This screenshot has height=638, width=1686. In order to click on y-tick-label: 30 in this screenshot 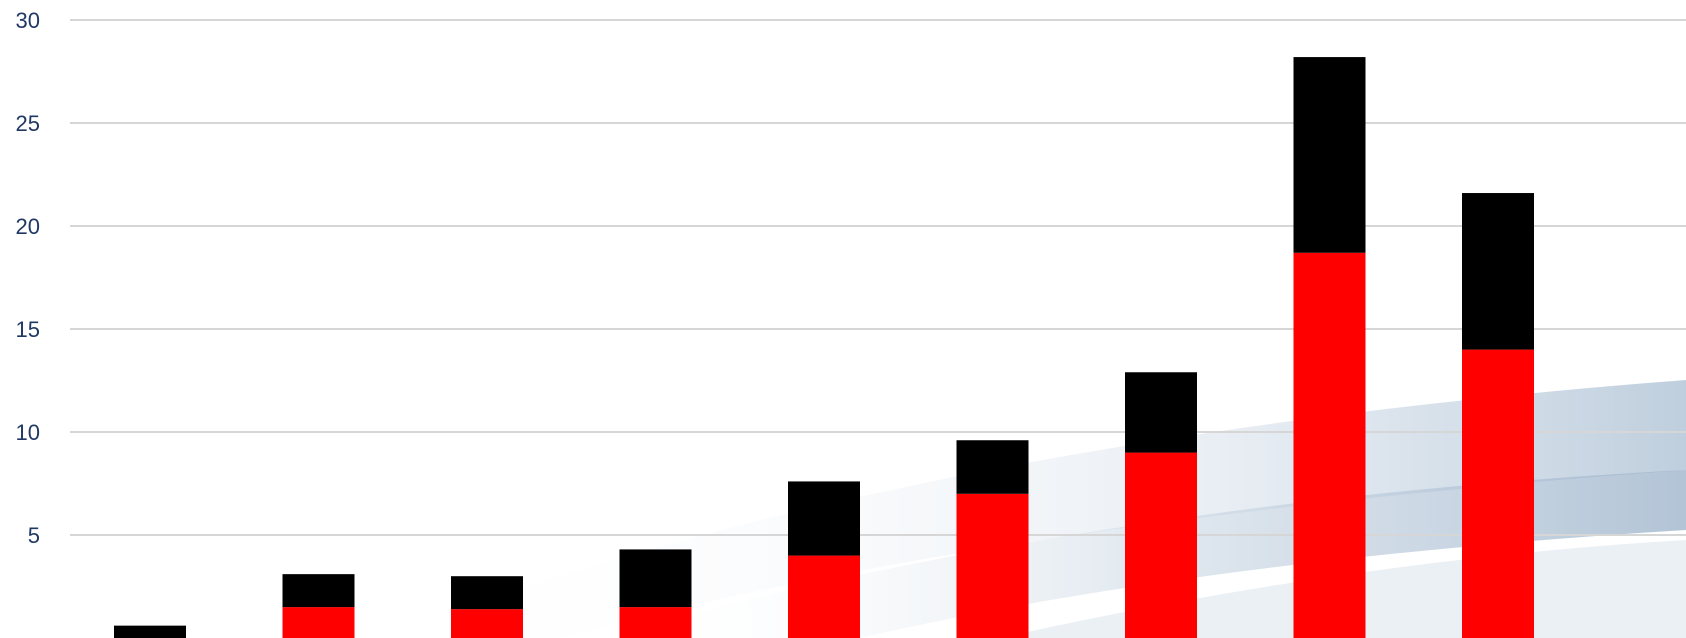, I will do `click(28, 20)`.